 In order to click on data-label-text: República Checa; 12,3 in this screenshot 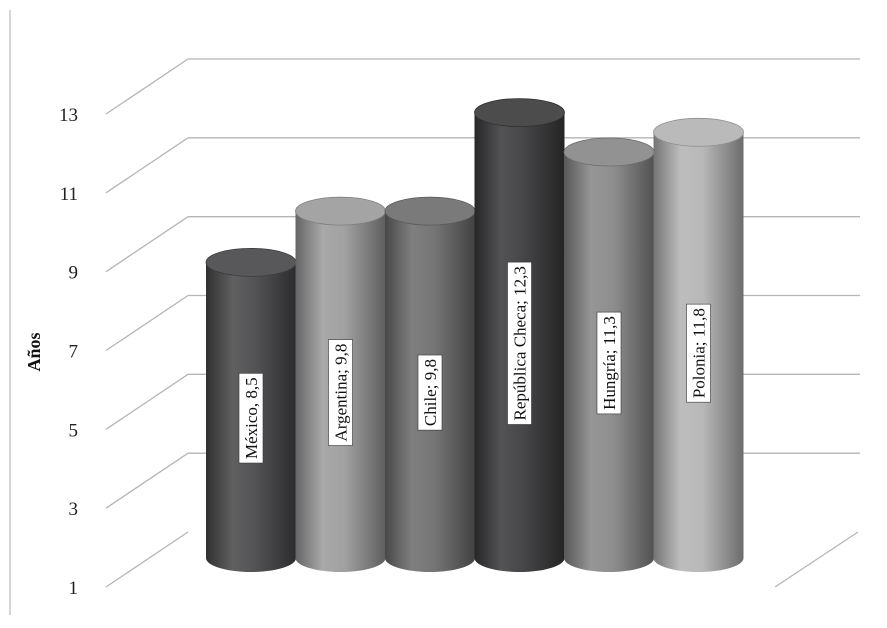, I will do `click(520, 343)`.